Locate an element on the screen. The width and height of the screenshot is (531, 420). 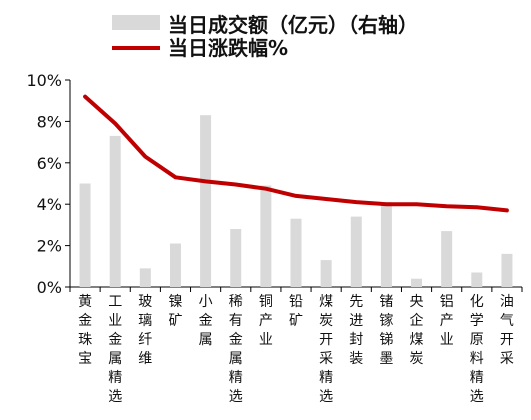
x-tick-label: 铝产业 is located at coordinates (447, 321).